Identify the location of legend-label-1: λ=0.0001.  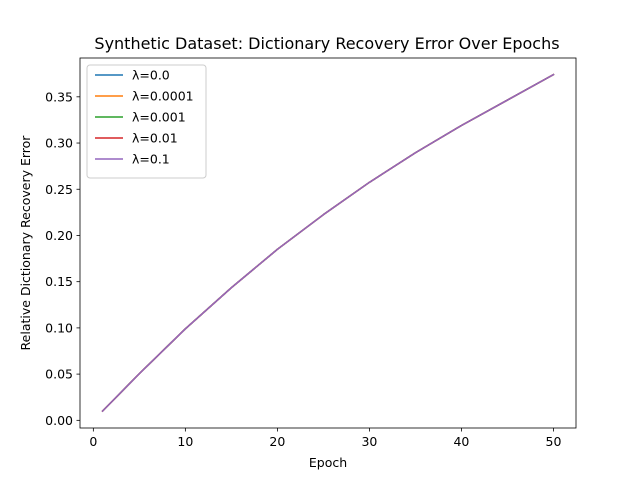
(163, 96).